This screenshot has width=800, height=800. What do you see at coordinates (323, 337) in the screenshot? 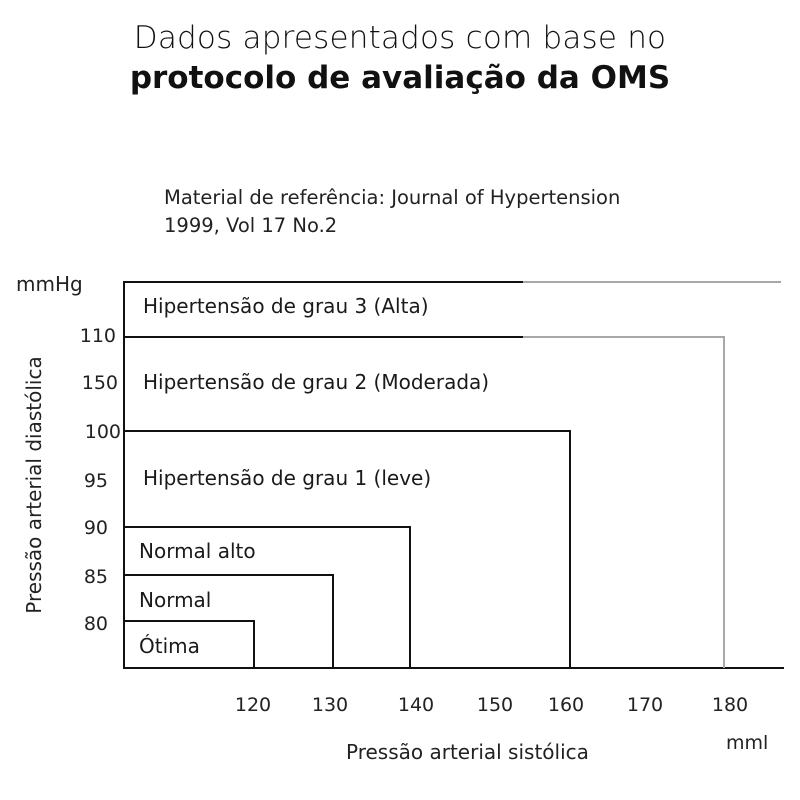
I see `grade2-top-line` at bounding box center [323, 337].